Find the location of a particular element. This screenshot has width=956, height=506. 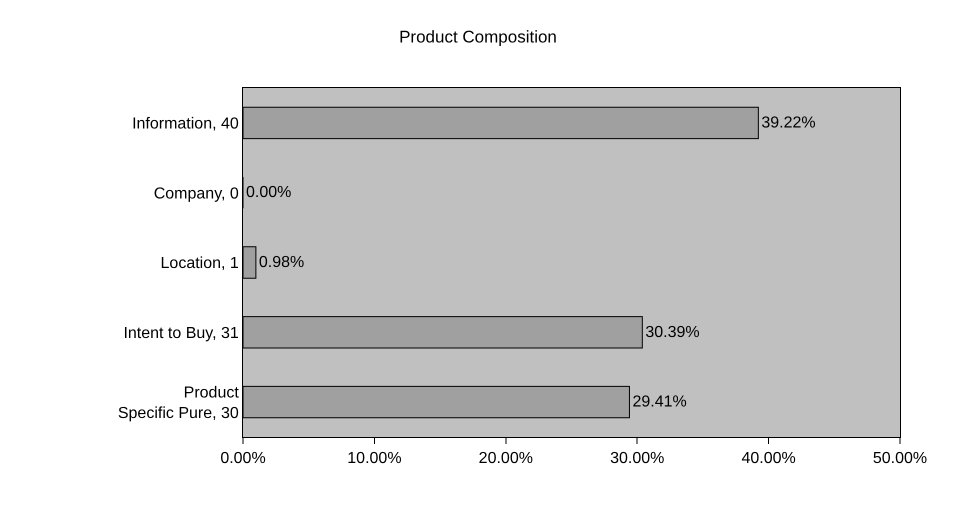

x-tick-label: 10.00% is located at coordinates (374, 459).